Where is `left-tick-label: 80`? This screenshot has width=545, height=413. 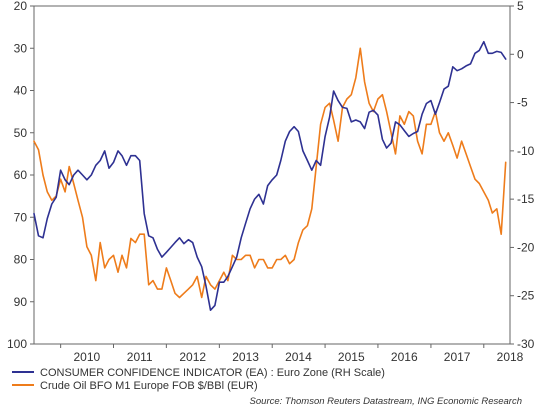 left-tick-label: 80 is located at coordinates (21, 260).